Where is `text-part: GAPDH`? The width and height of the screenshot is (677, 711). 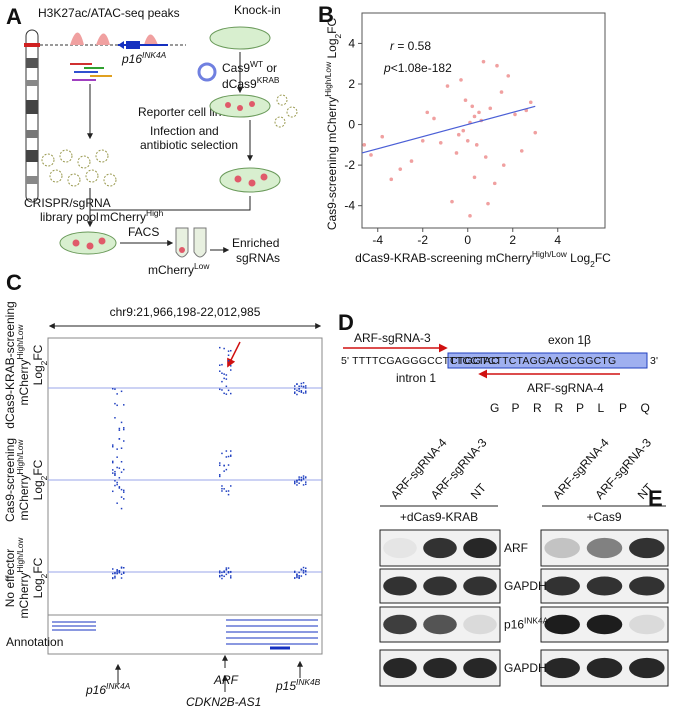
text-part: GAPDH is located at coordinates (525, 668).